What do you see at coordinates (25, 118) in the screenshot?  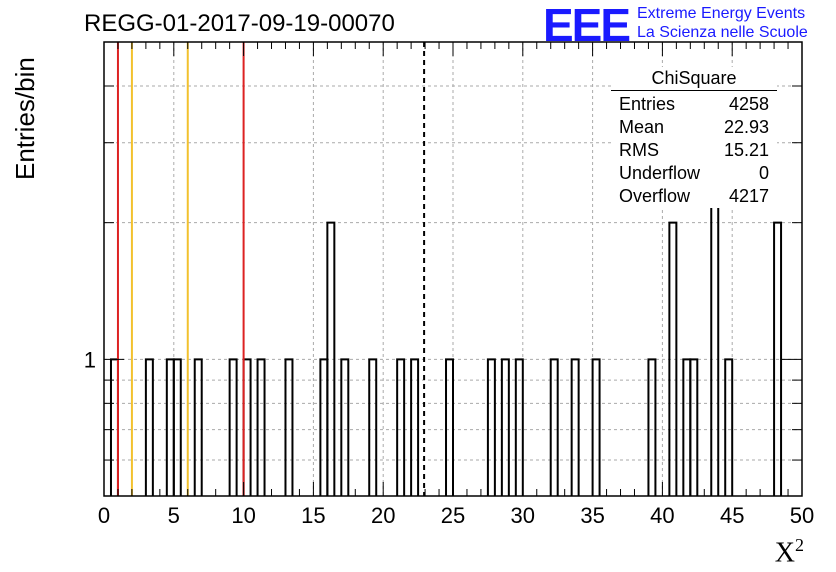 I see `y-axis-label: Entries/bin` at bounding box center [25, 118].